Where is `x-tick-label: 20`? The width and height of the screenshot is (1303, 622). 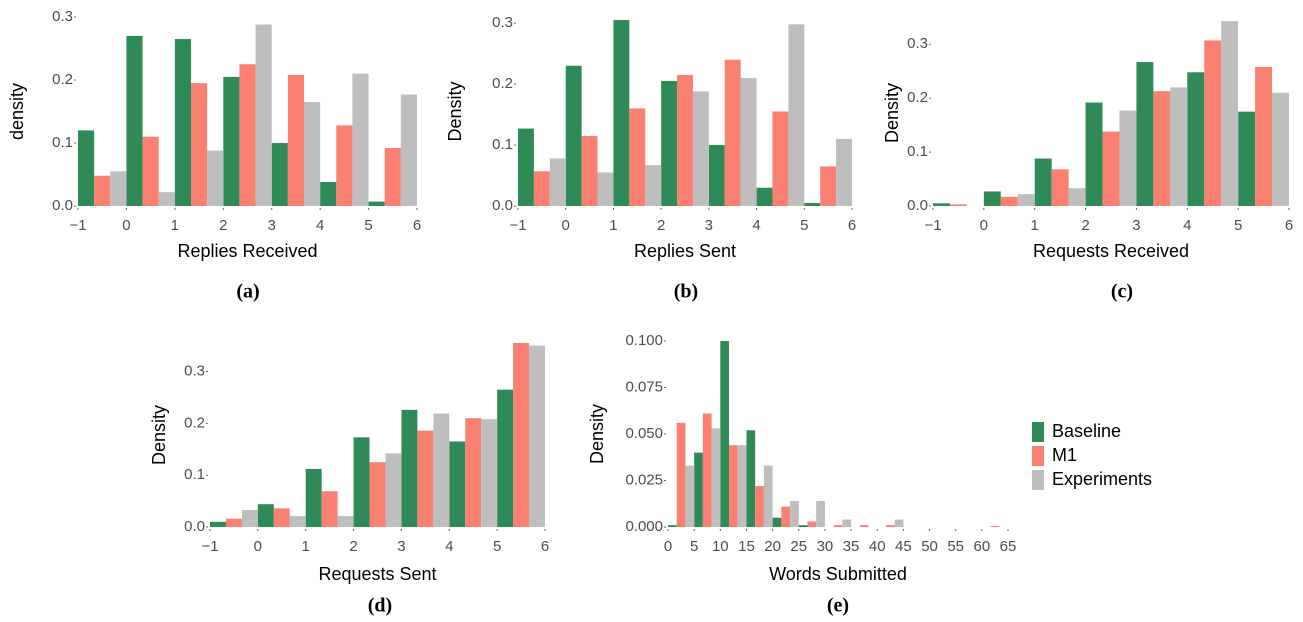 x-tick-label: 20 is located at coordinates (772, 546).